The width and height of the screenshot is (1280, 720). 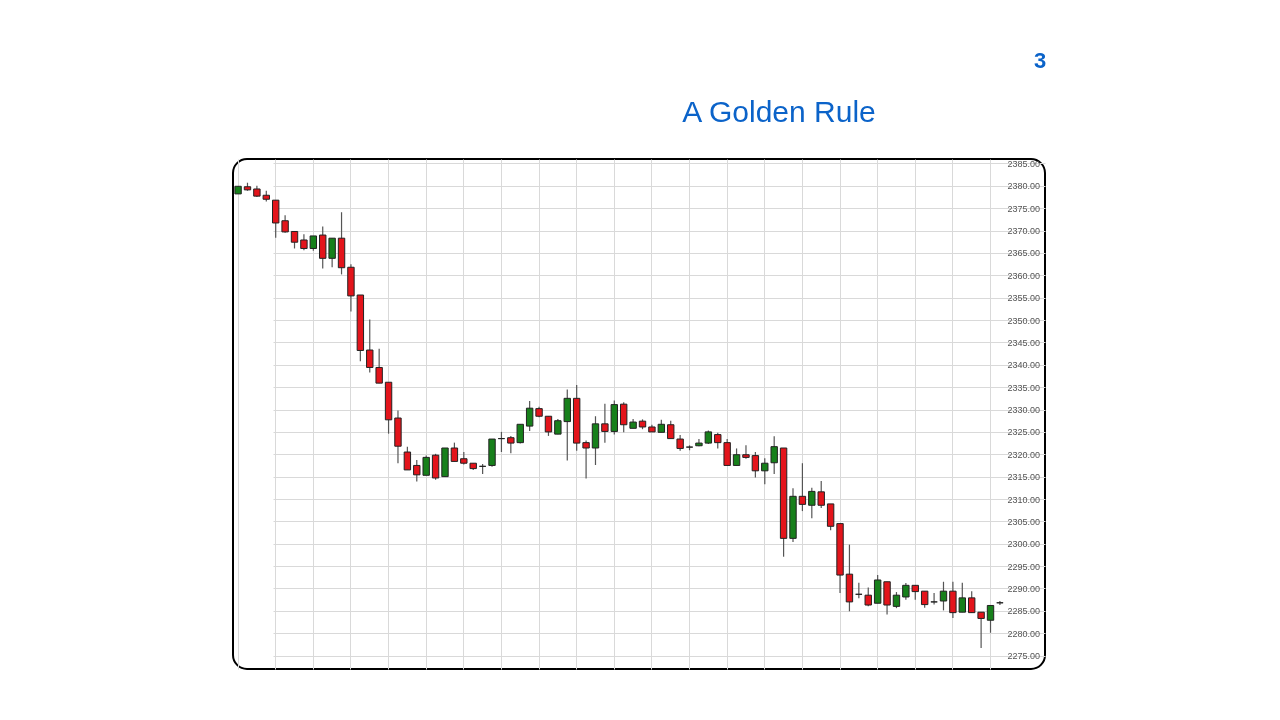 What do you see at coordinates (1024, 387) in the screenshot?
I see `y-tick-label: 2335.00` at bounding box center [1024, 387].